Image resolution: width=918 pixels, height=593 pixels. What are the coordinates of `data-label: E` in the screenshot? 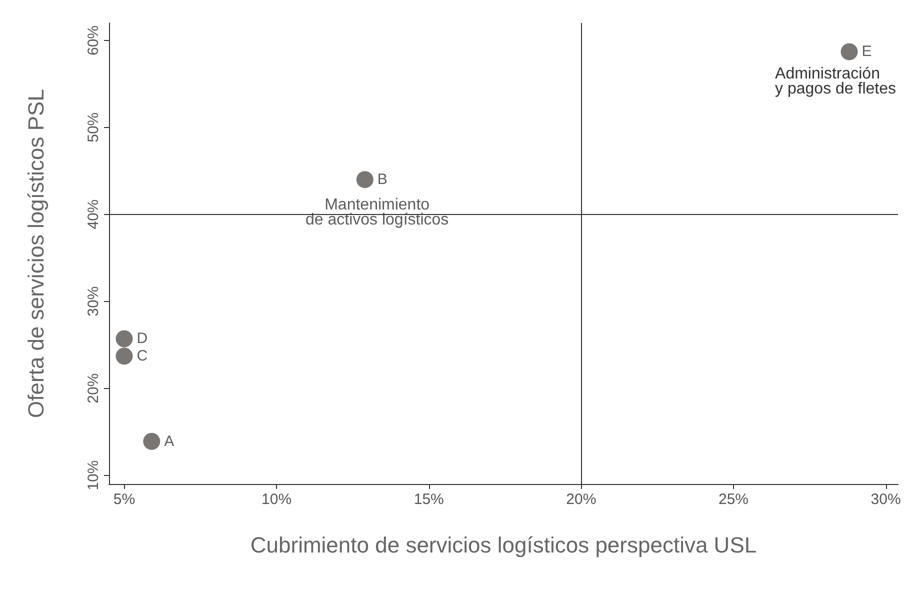 It's located at (867, 51).